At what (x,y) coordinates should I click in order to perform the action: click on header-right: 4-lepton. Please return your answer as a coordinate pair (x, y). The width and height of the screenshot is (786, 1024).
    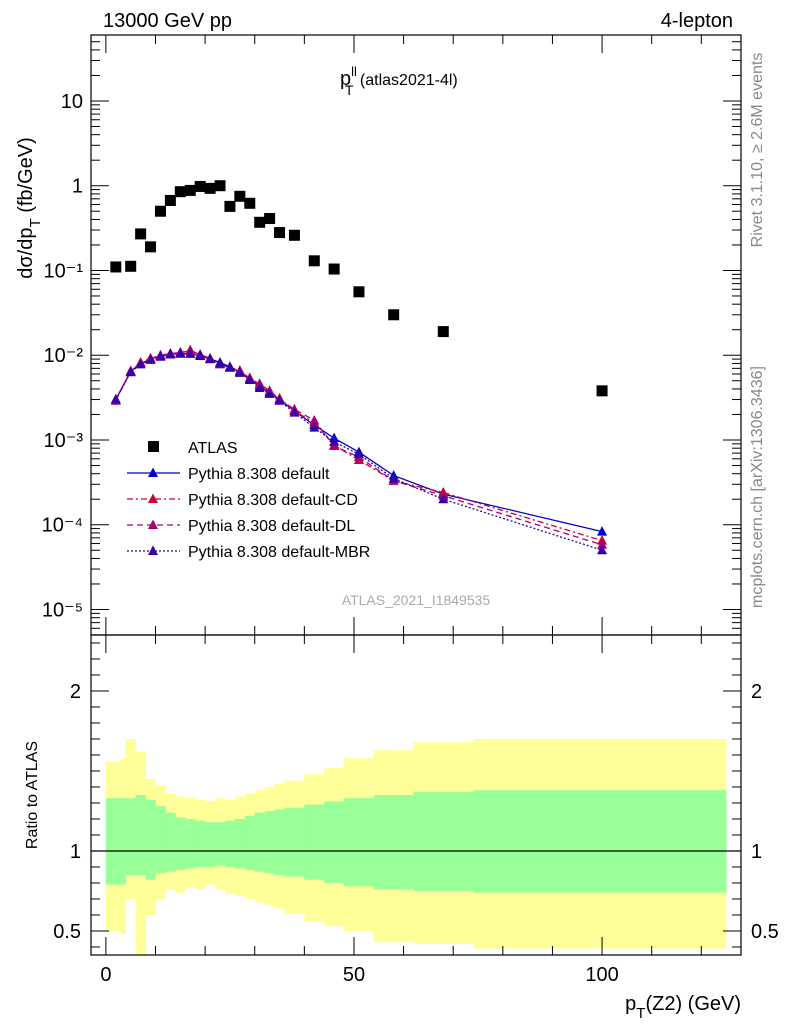
    Looking at the image, I should click on (697, 21).